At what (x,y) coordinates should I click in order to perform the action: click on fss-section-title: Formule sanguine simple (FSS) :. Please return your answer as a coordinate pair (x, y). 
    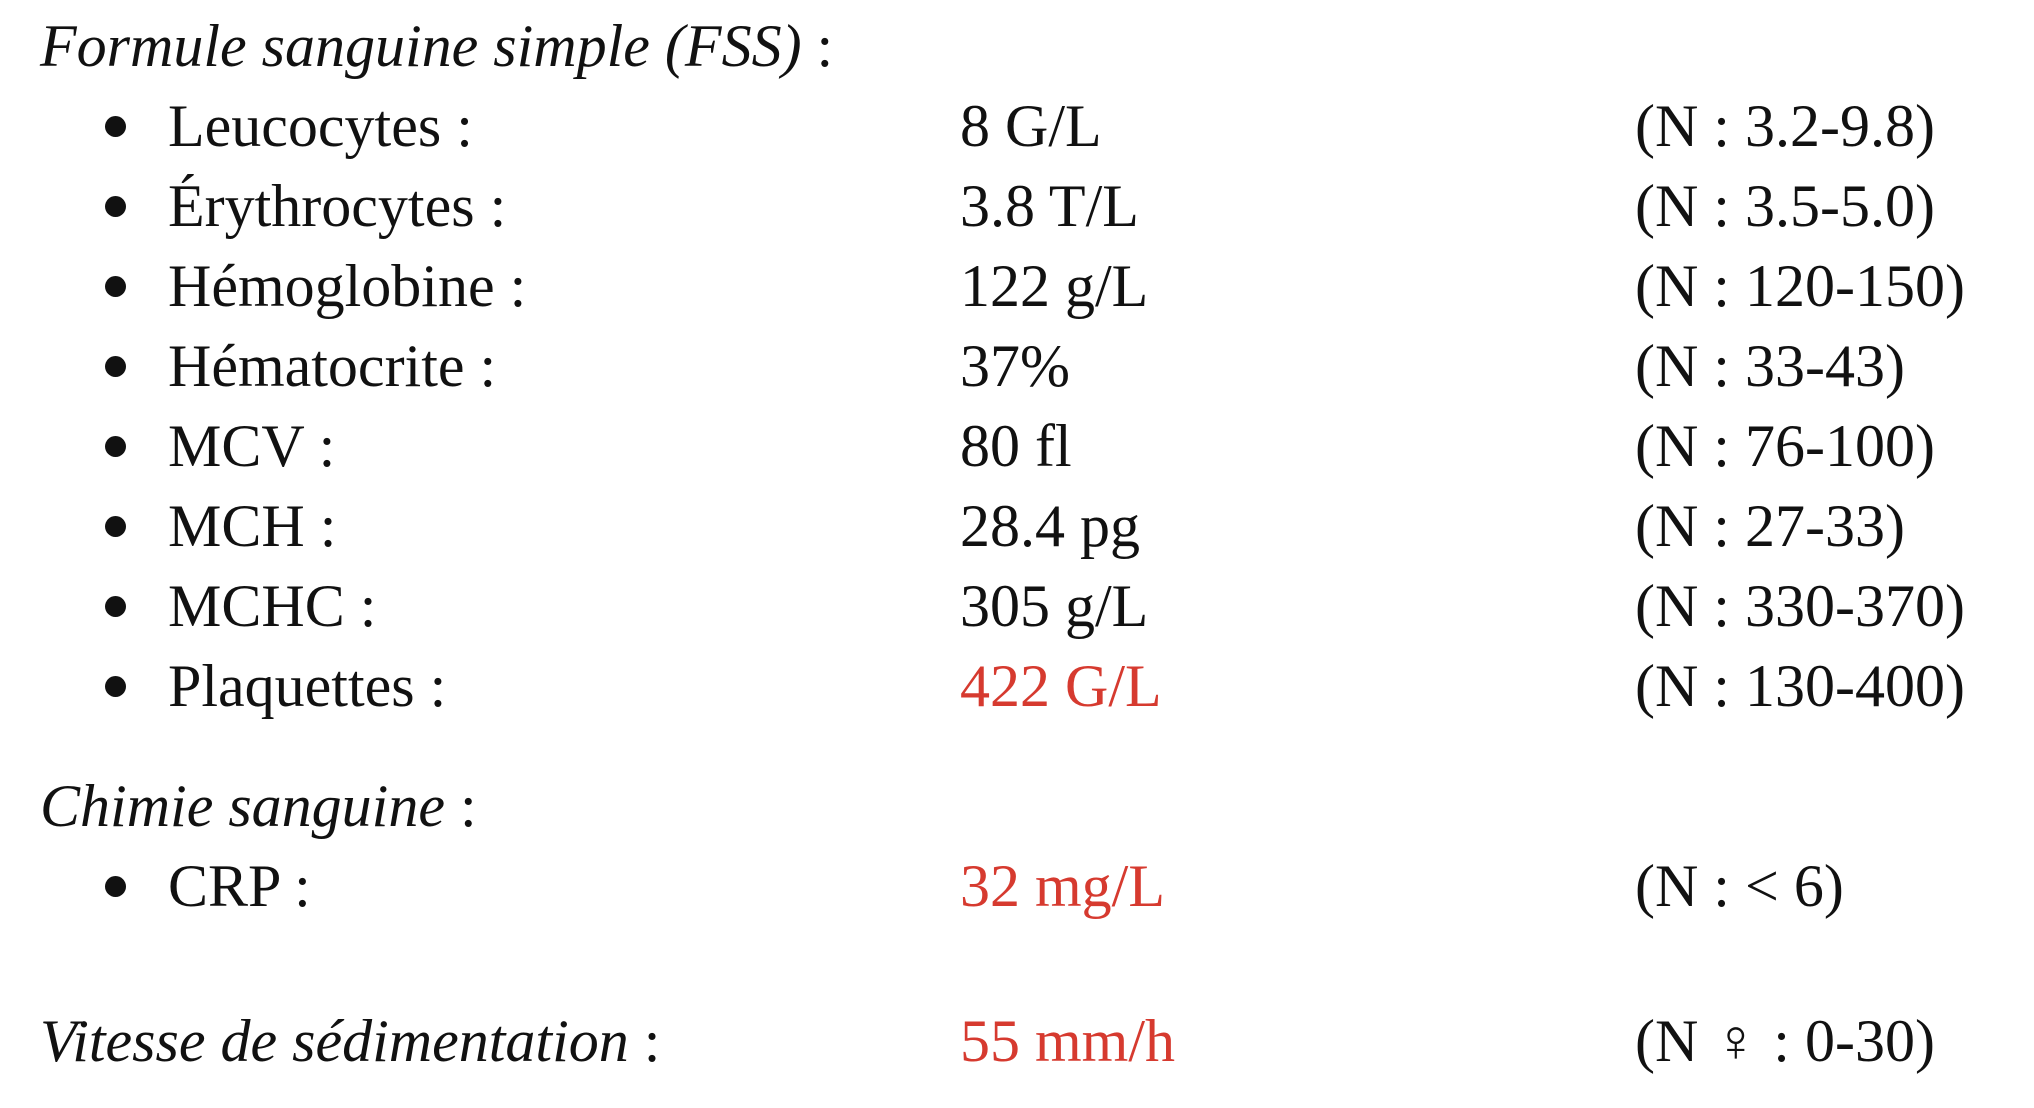
    Looking at the image, I should click on (436, 46).